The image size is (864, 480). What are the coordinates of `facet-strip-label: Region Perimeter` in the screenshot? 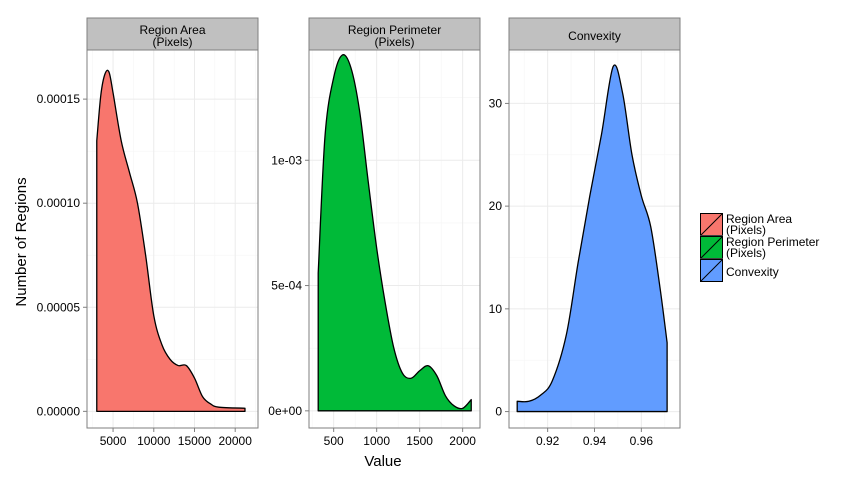 It's located at (394, 30).